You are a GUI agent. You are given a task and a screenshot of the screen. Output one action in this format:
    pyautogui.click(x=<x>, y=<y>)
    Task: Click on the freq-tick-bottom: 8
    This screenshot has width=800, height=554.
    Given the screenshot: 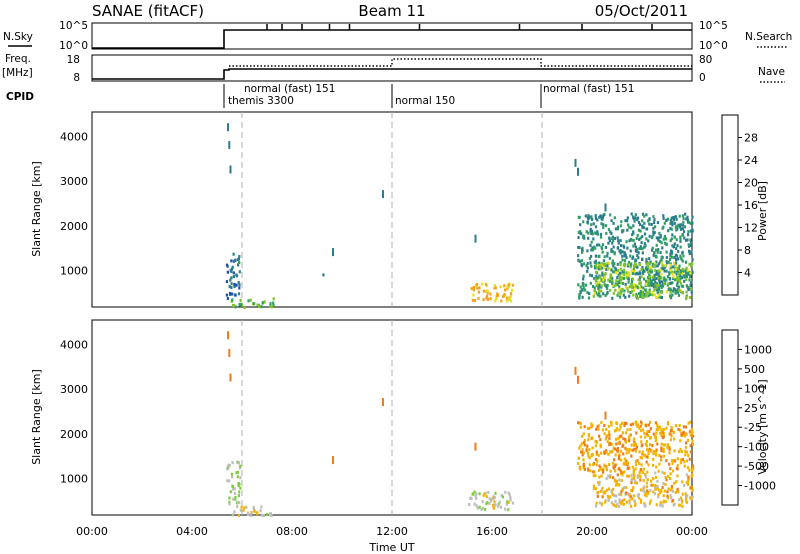 What is the action you would take?
    pyautogui.click(x=76, y=78)
    